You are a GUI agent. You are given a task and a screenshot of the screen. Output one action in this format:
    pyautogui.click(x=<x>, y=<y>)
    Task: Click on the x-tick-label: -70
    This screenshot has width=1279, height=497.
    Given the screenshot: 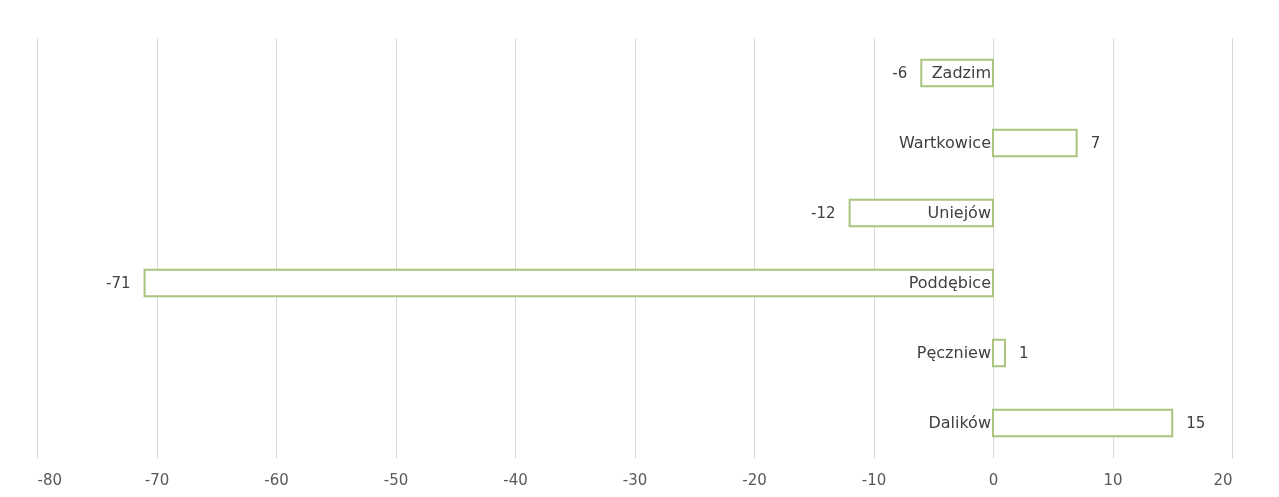 What is the action you would take?
    pyautogui.click(x=157, y=479)
    